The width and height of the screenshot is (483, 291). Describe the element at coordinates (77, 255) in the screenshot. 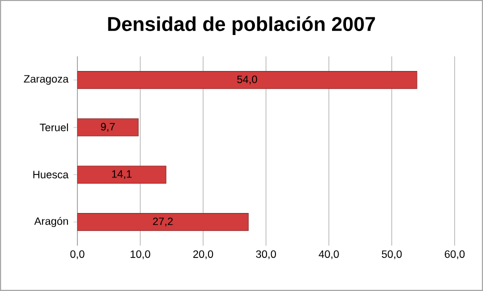

I see `x-tick-label: 0,0` at that location.